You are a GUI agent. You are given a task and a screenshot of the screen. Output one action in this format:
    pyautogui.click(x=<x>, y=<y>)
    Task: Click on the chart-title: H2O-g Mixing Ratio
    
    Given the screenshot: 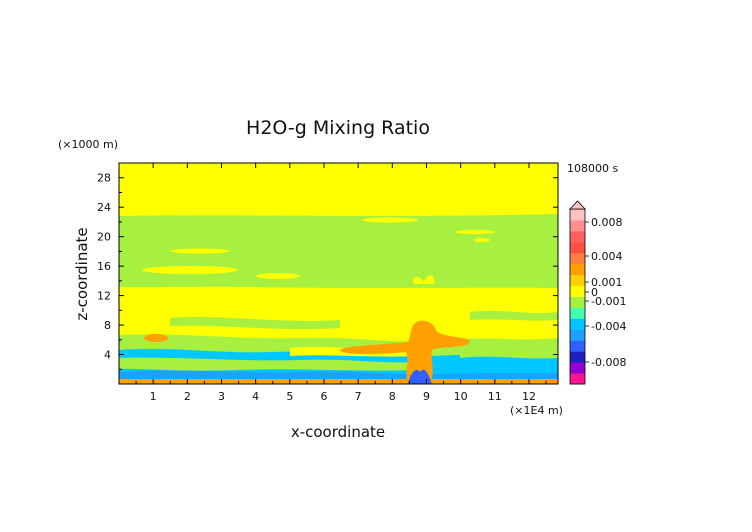 What is the action you would take?
    pyautogui.click(x=338, y=128)
    